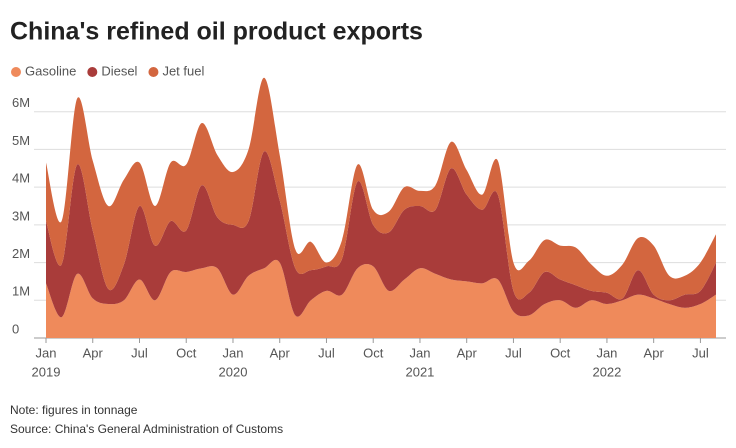 The image size is (736, 448). Describe the element at coordinates (606, 371) in the screenshot. I see `x-year-label: 2022` at that location.